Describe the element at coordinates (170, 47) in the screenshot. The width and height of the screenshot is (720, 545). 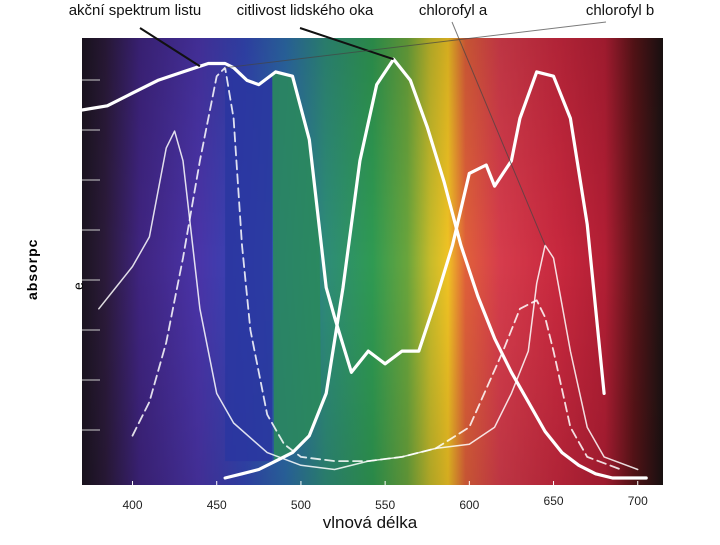
I see `leader-line-action` at that location.